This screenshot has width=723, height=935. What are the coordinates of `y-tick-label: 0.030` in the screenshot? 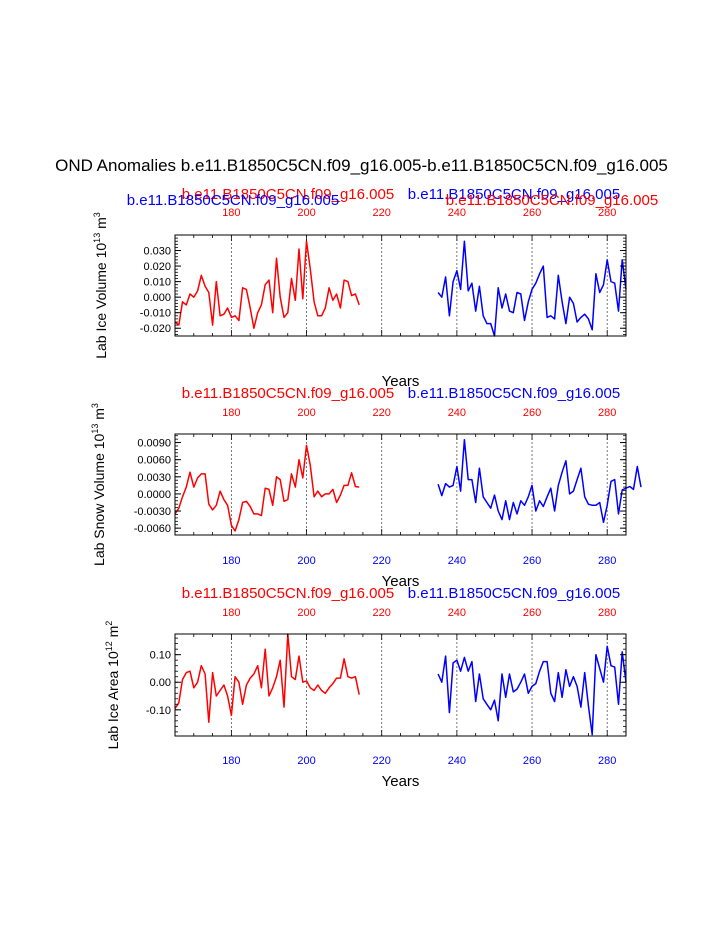 It's located at (157, 252).